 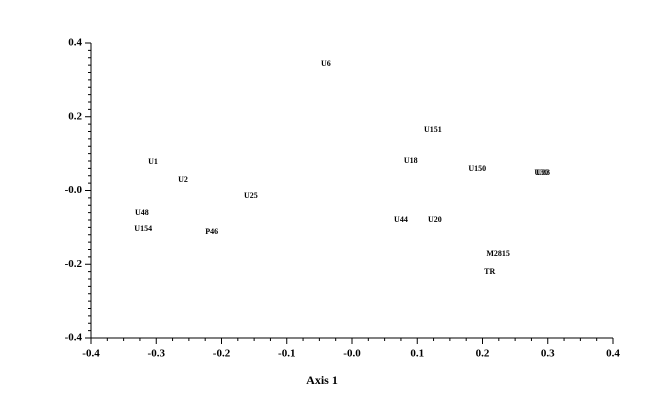 I want to click on point-label: P46, so click(x=211, y=231).